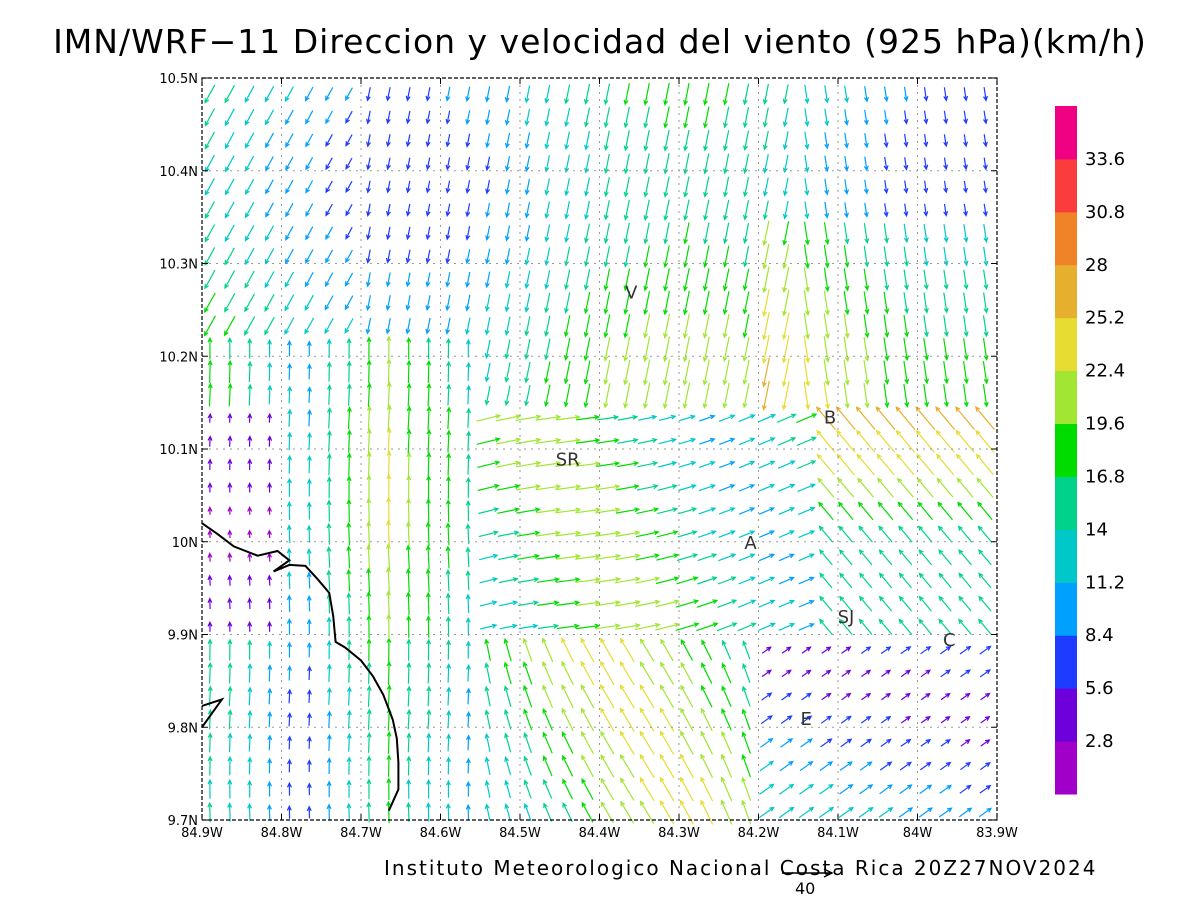  What do you see at coordinates (1105, 159) in the screenshot?
I see `color-bar-label: 33.6` at bounding box center [1105, 159].